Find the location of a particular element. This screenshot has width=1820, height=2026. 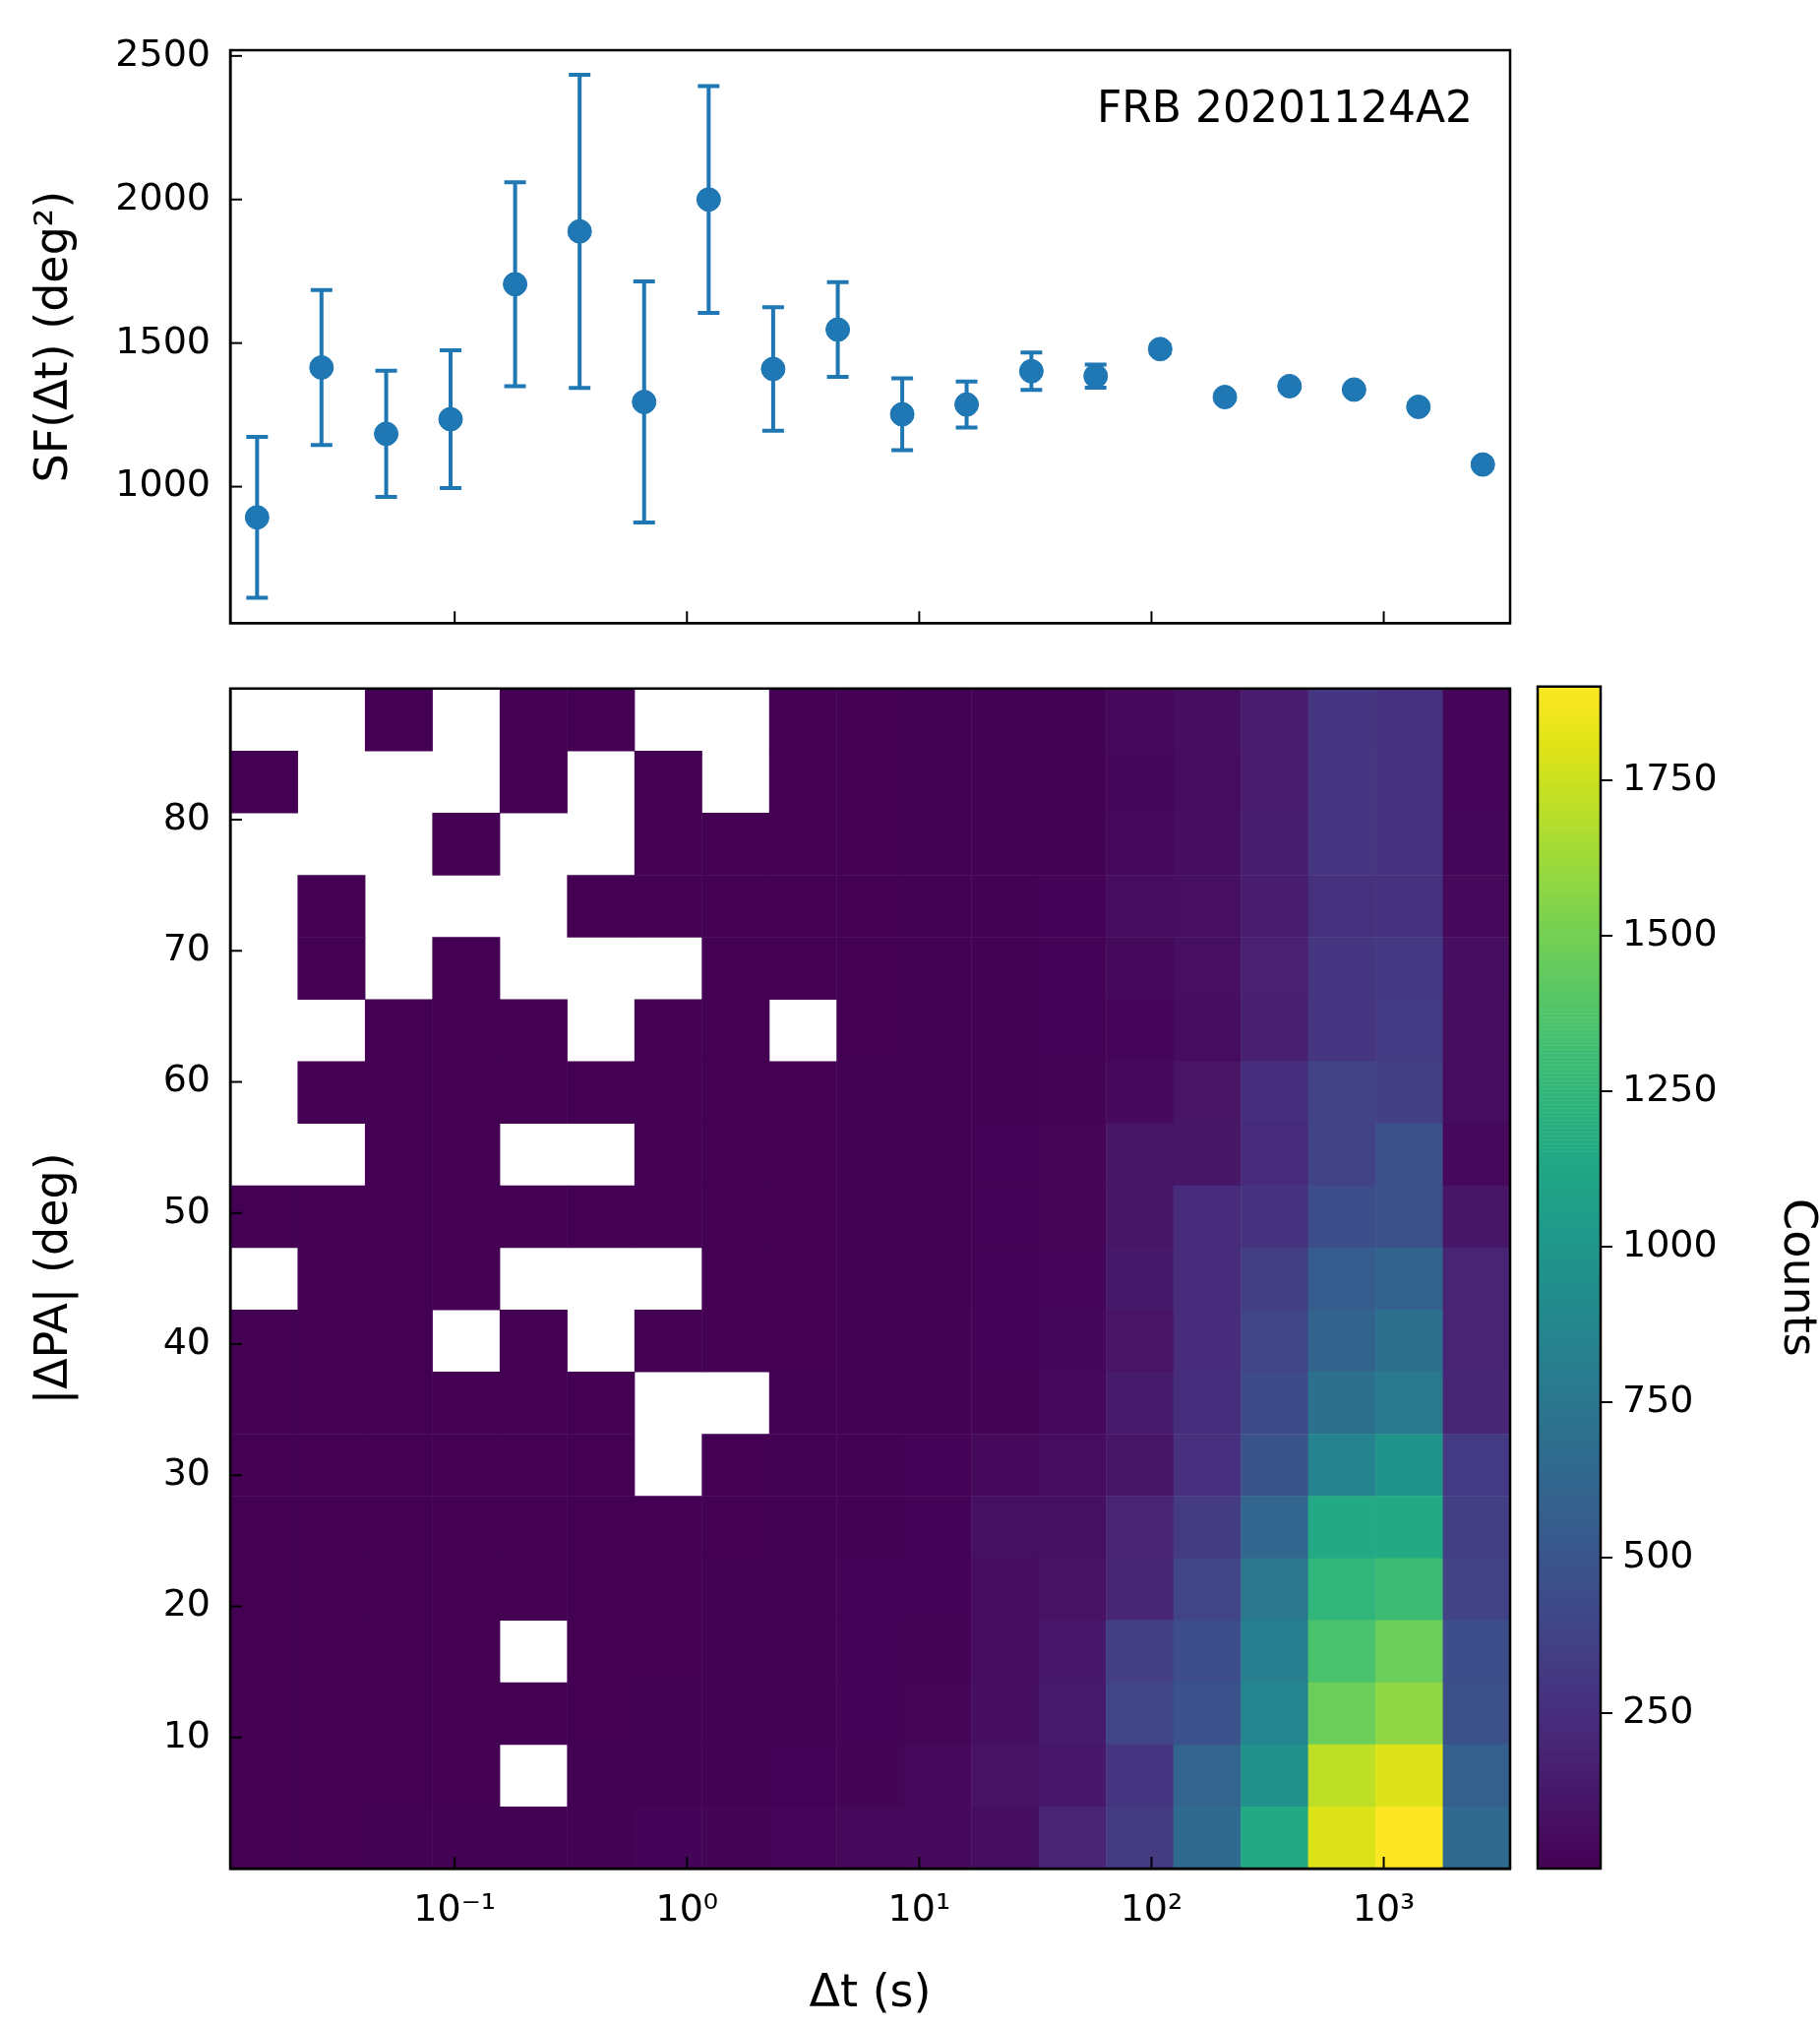

y-tick-label: 50 is located at coordinates (186, 1210).